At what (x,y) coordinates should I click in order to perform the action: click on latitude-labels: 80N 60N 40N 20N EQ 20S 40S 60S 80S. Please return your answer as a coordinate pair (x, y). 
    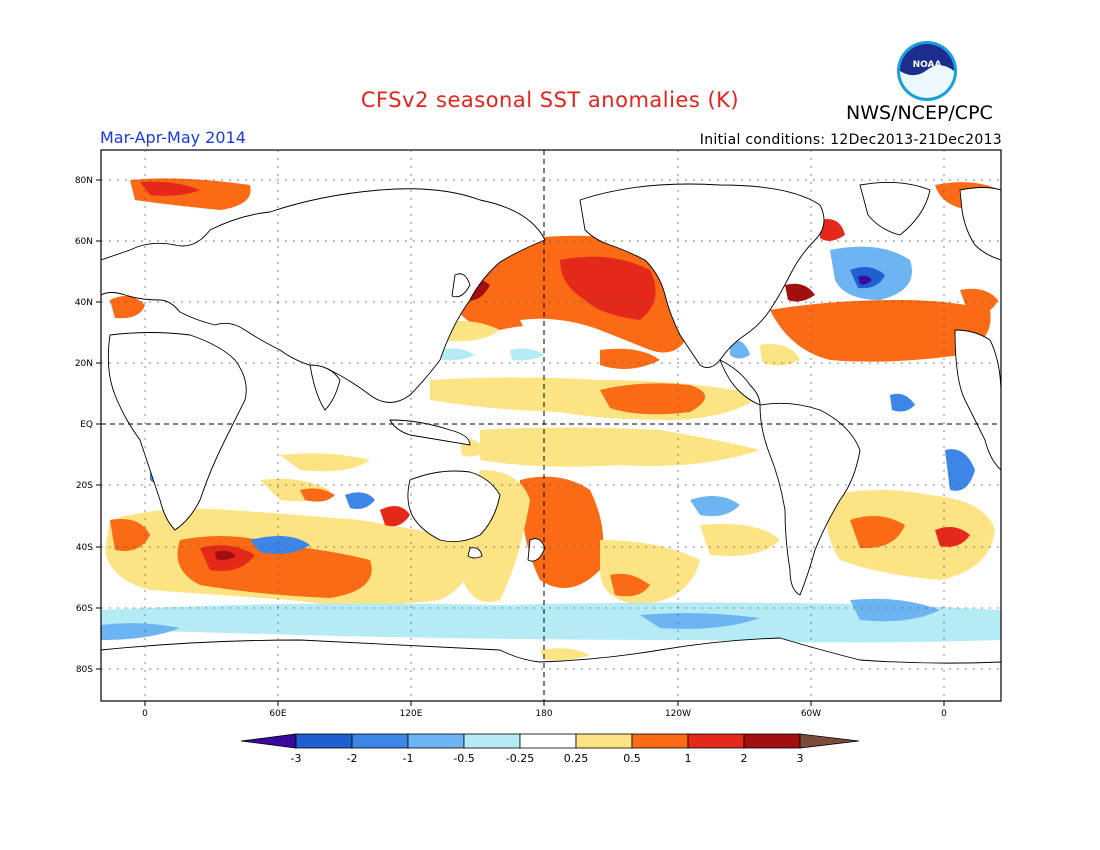
    Looking at the image, I should click on (84, 425).